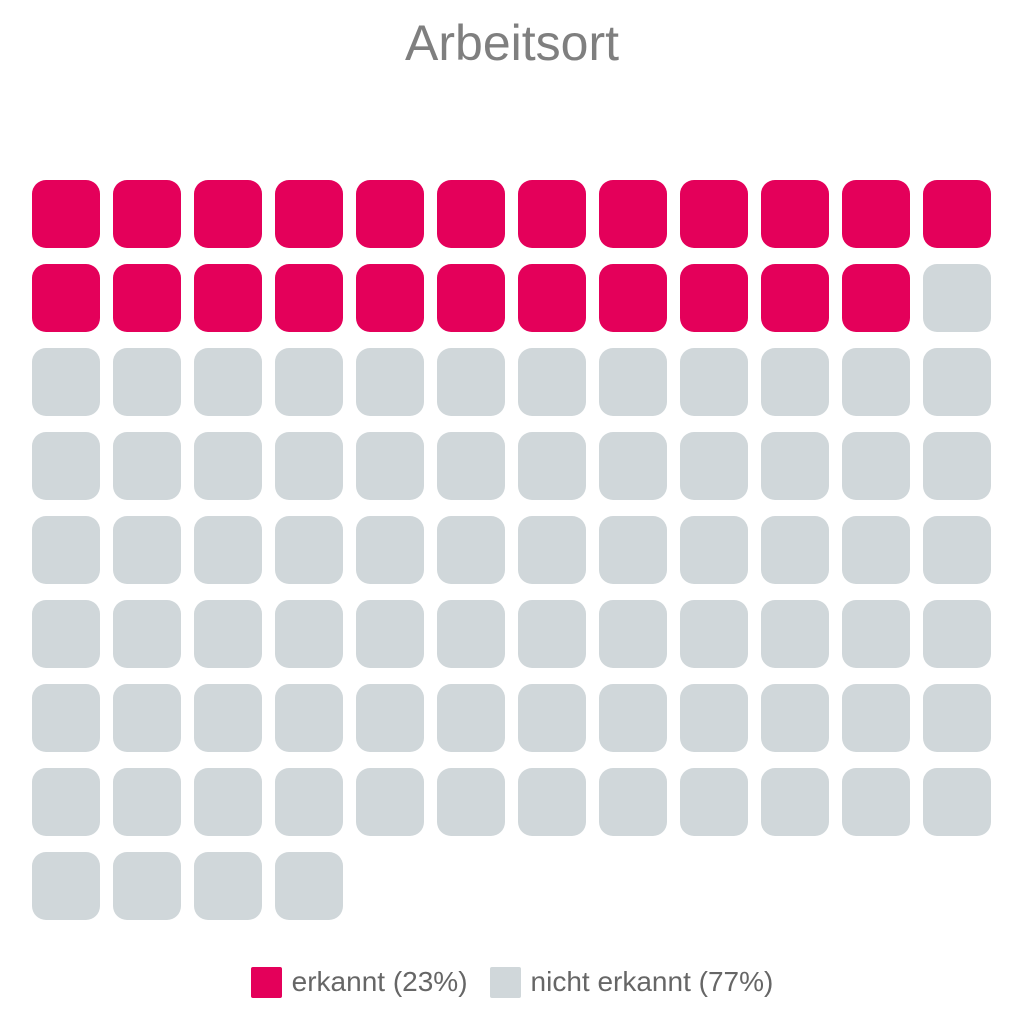 The width and height of the screenshot is (1024, 1024). Describe the element at coordinates (505, 982) in the screenshot. I see `legend-swatch-nicht-erkannt` at that location.